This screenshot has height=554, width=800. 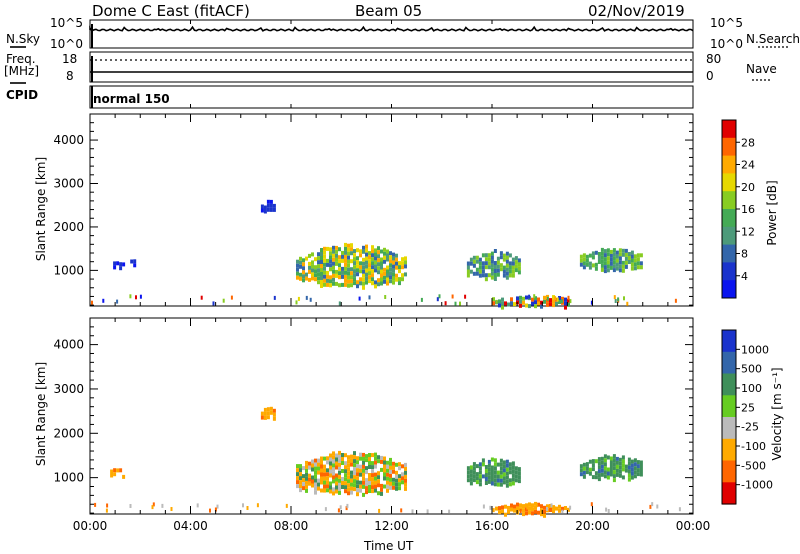 I want to click on freq-strip-frame, so click(x=391, y=67).